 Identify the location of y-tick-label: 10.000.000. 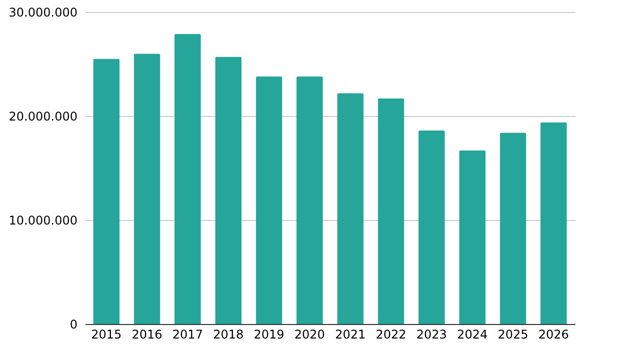
(43, 221).